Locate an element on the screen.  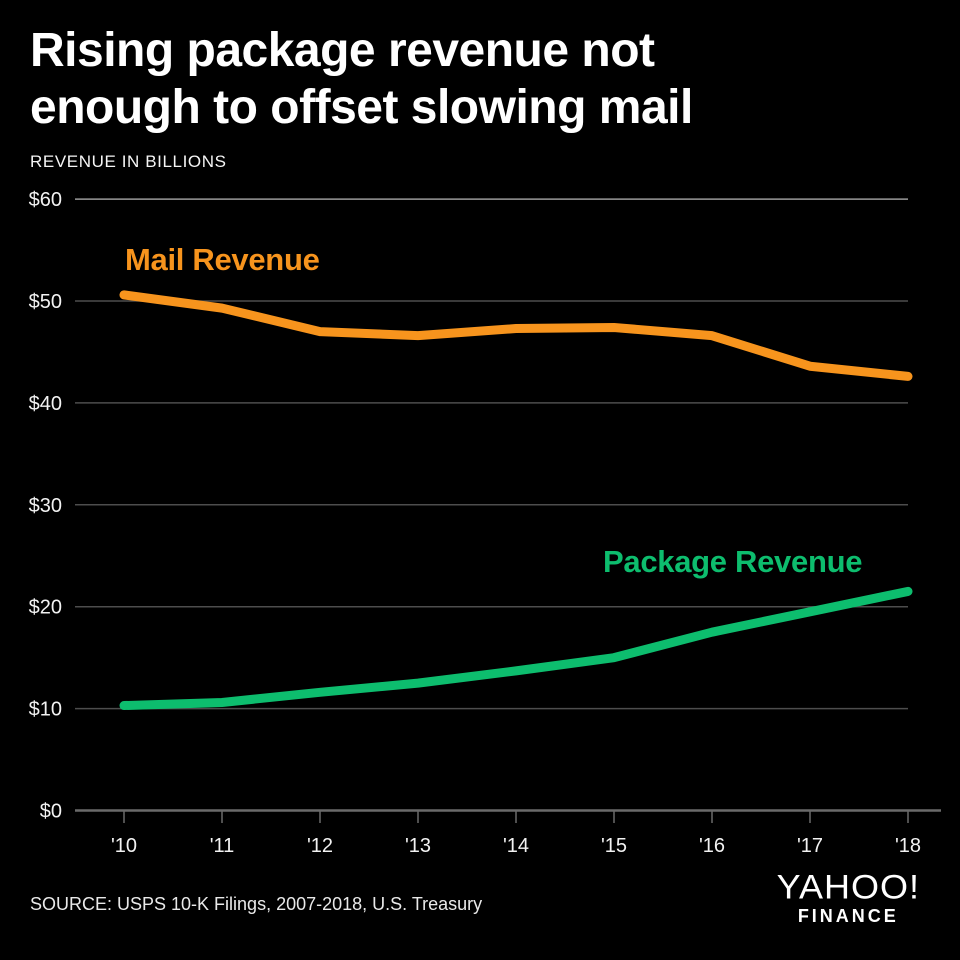
x-tick-label: '13 is located at coordinates (418, 846).